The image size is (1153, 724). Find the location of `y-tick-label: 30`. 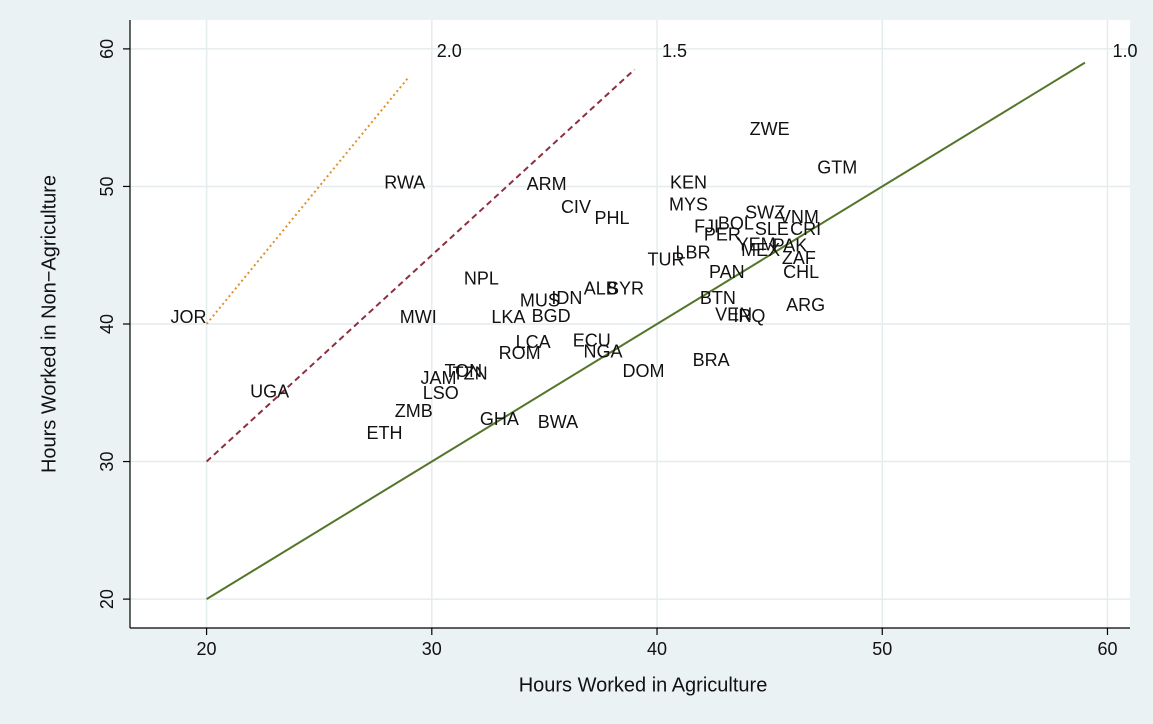

y-tick-label: 30 is located at coordinates (107, 462).